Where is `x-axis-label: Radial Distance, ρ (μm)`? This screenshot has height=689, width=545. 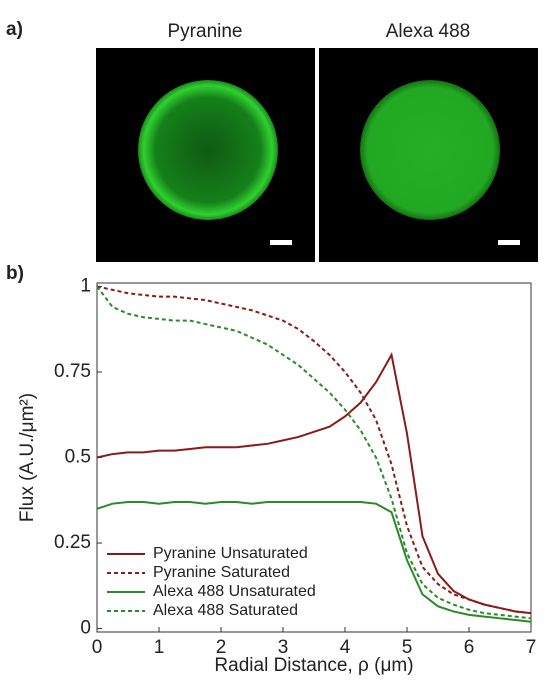
x-axis-label: Radial Distance, ρ (μm) is located at coordinates (313, 665).